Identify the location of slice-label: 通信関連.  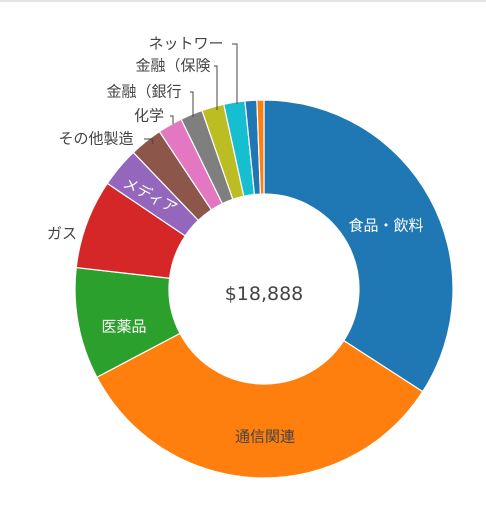
(265, 437).